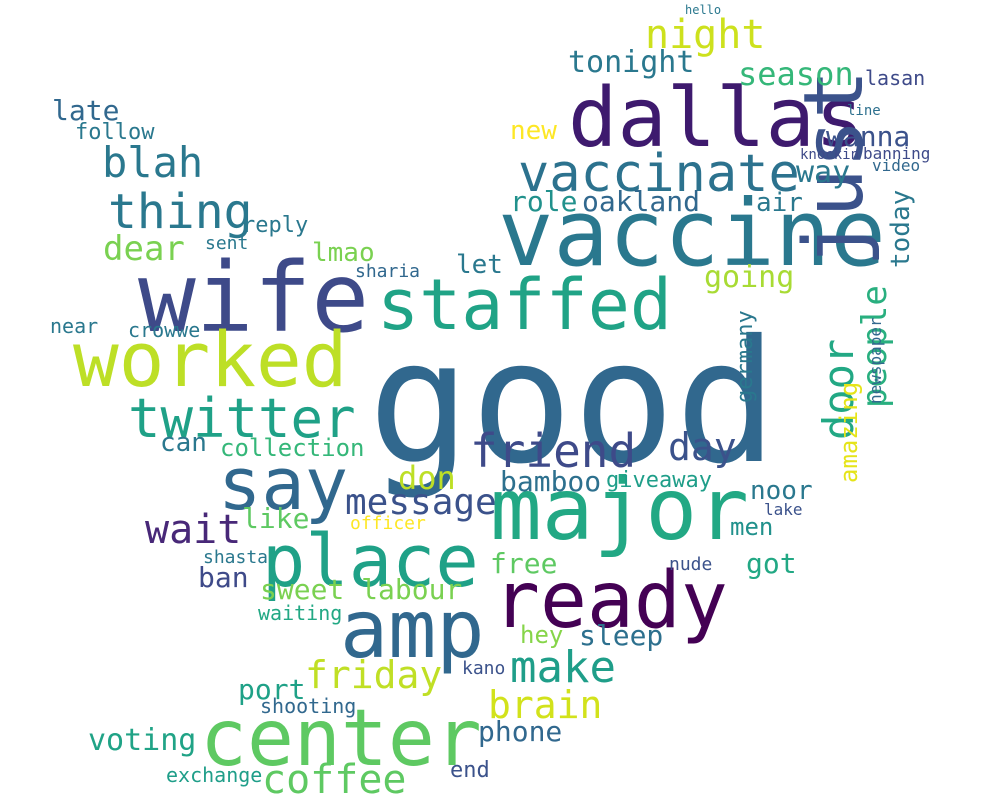 This screenshot has width=1000, height=808. Describe the element at coordinates (619, 510) in the screenshot. I see `cloud-word: major` at that location.